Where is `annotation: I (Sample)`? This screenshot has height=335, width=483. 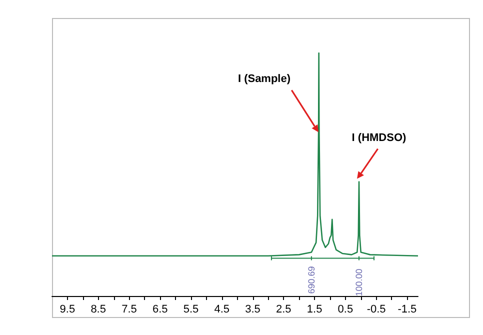 annotation: I (Sample) is located at coordinates (264, 79).